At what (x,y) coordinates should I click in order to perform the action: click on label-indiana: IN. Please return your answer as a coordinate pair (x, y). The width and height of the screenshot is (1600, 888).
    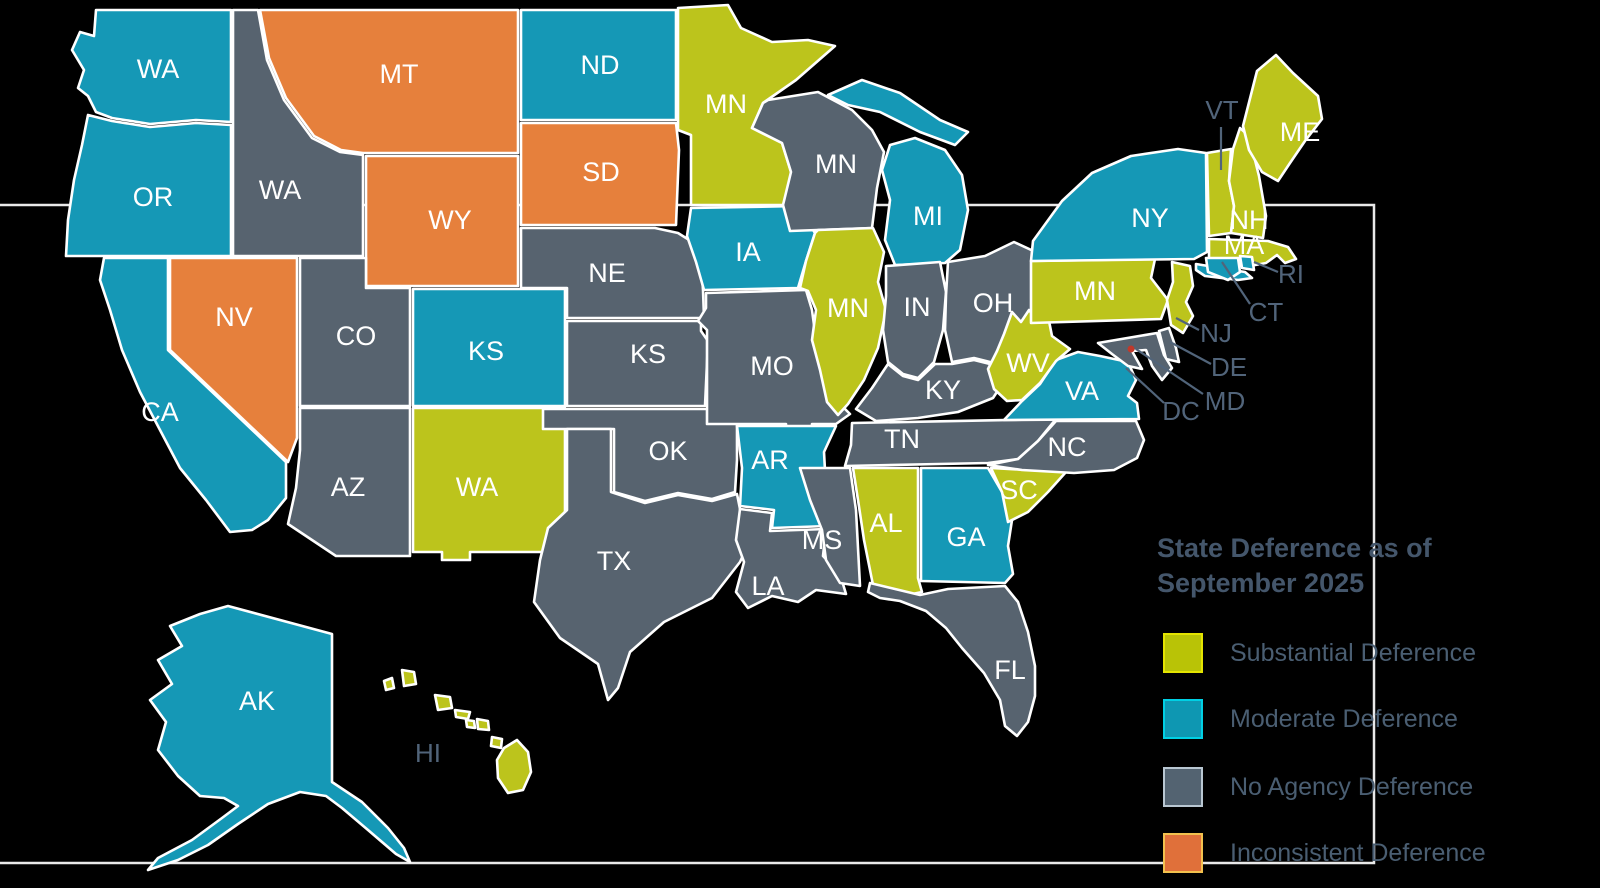
    Looking at the image, I should click on (917, 307).